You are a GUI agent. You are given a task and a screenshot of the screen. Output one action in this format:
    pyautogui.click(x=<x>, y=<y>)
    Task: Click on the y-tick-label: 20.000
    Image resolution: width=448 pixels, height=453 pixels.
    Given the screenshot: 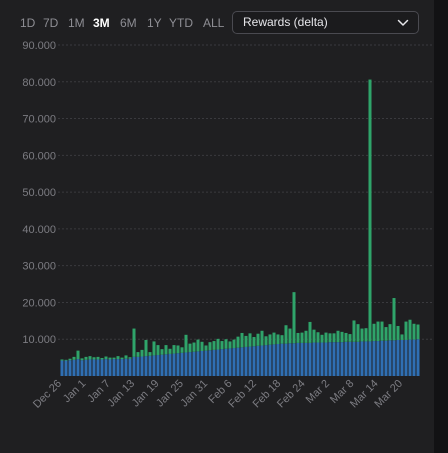 What is the action you would take?
    pyautogui.click(x=39, y=303)
    